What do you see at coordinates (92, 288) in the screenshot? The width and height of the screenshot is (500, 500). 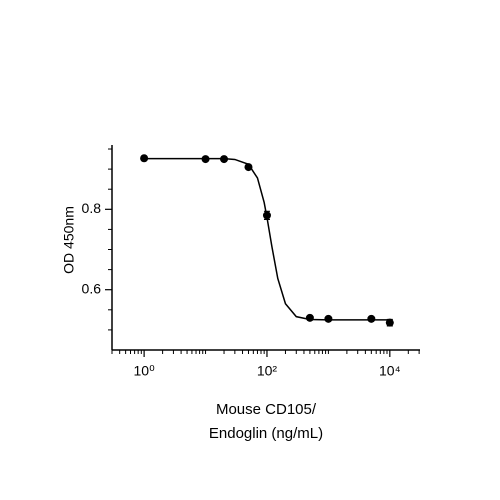 I see `y-tick-label: 0.6` at bounding box center [92, 288].